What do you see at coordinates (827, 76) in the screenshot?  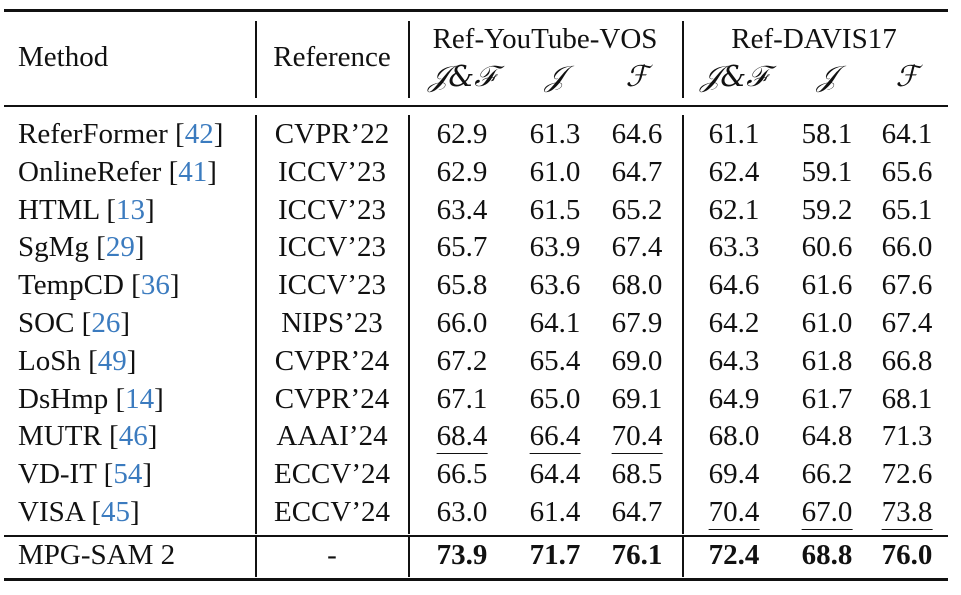 I see `header-metric-j: 𝒥` at bounding box center [827, 76].